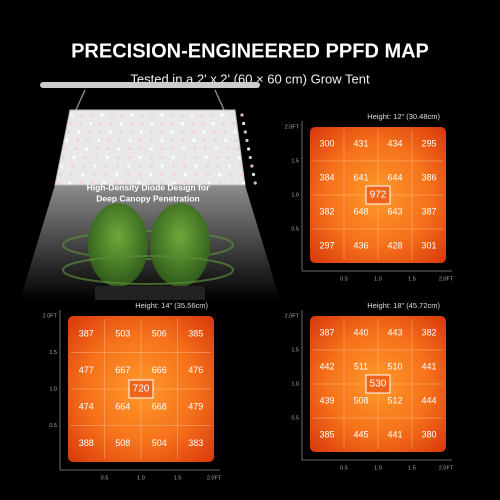  Describe the element at coordinates (394, 332) in the screenshot. I see `ppfd-value: 443` at that location.